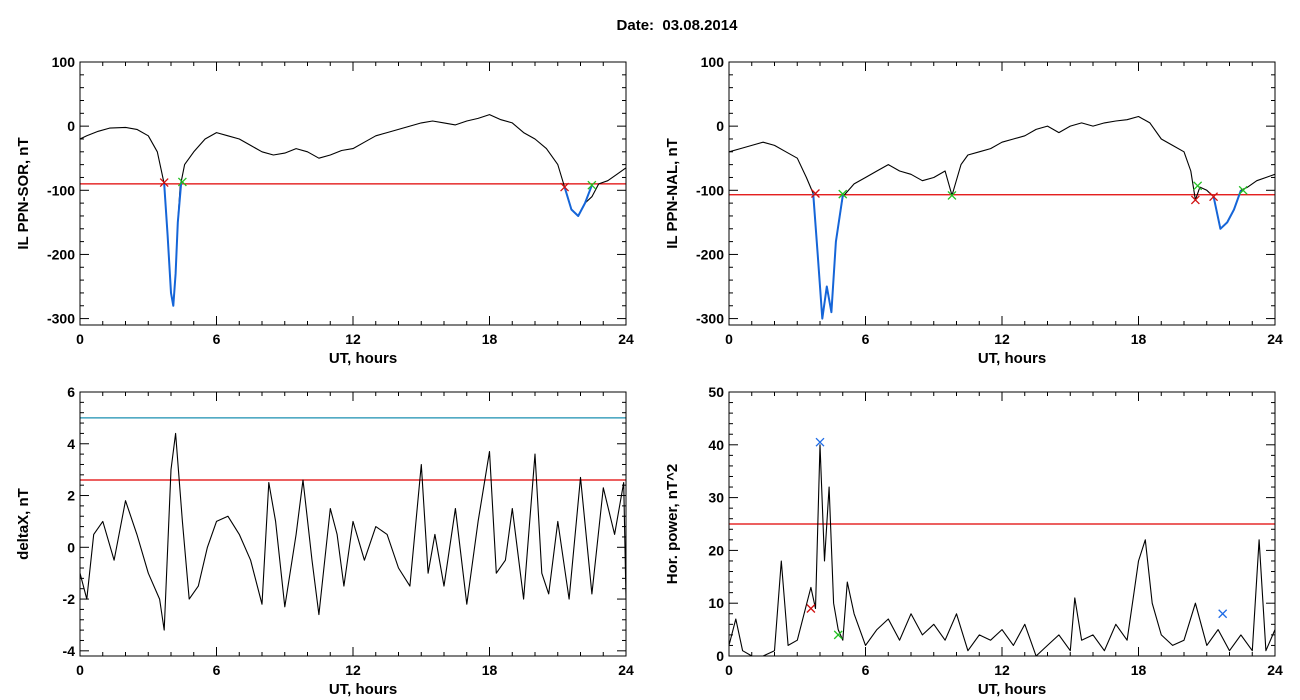  I want to click on y-axis-label: deltaX, nT, so click(23, 524).